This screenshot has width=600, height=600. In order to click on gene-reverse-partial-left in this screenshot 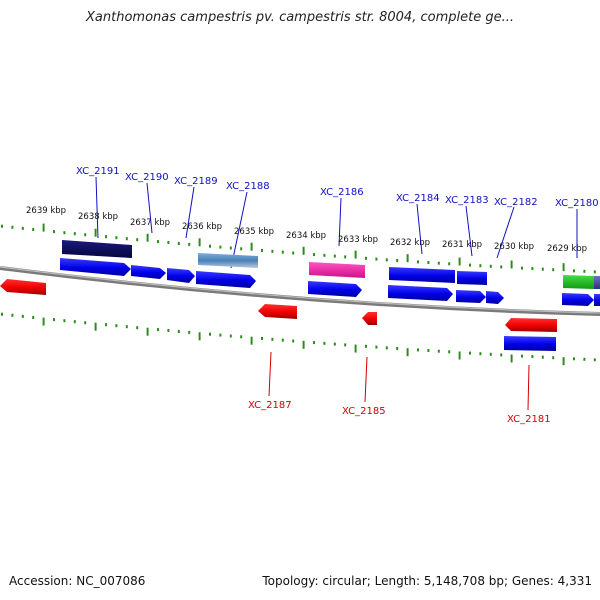, I will do `click(23, 287)`.